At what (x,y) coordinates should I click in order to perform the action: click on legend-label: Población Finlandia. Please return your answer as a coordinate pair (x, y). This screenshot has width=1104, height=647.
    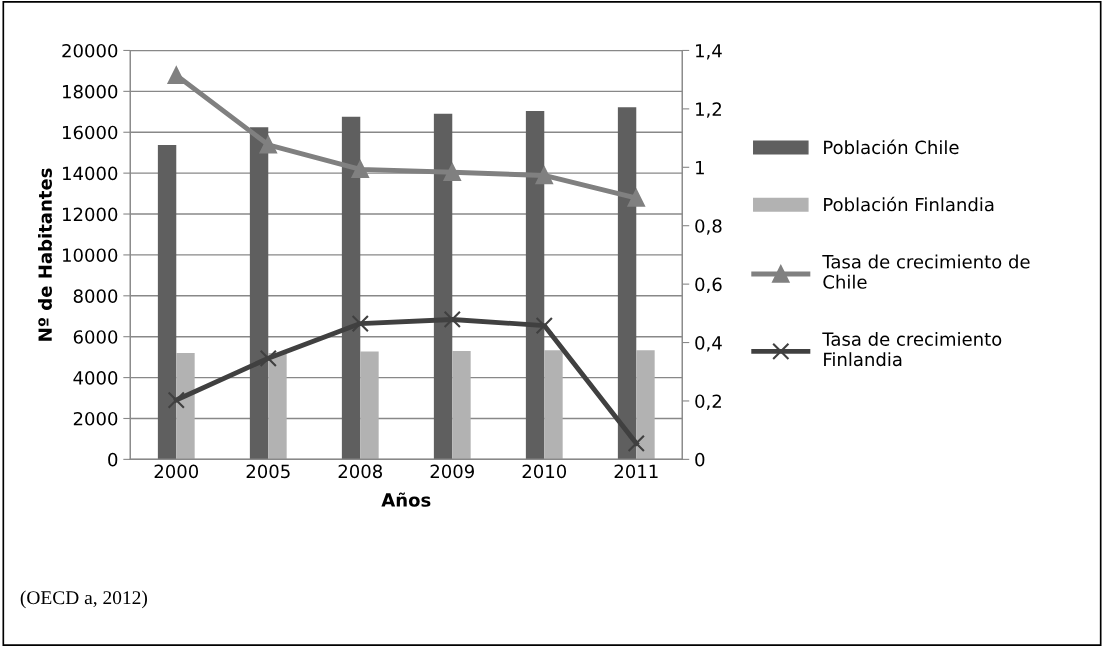
    Looking at the image, I should click on (909, 204).